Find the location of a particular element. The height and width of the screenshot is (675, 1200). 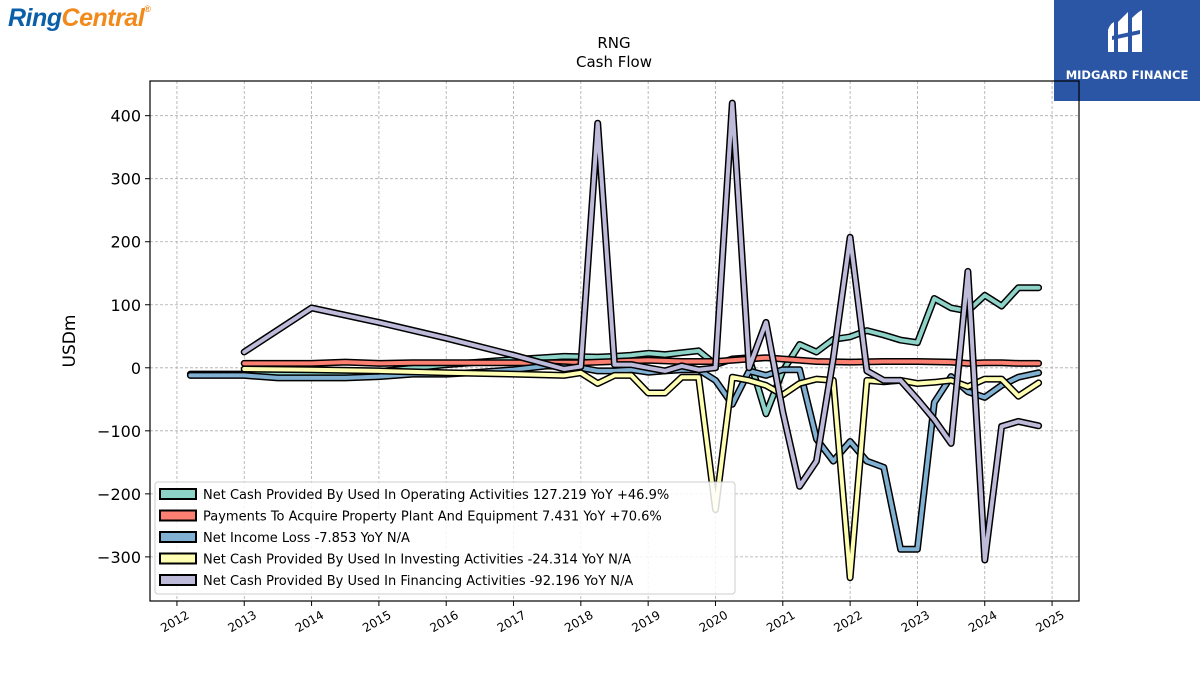

ytick-label: −300 is located at coordinates (119, 557).